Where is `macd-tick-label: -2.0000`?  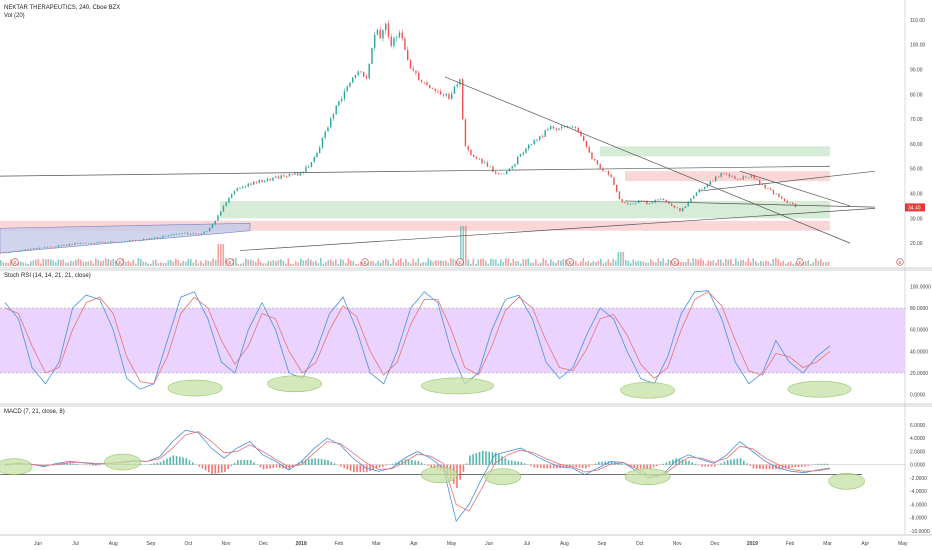 macd-tick-label: -2.0000 is located at coordinates (918, 479).